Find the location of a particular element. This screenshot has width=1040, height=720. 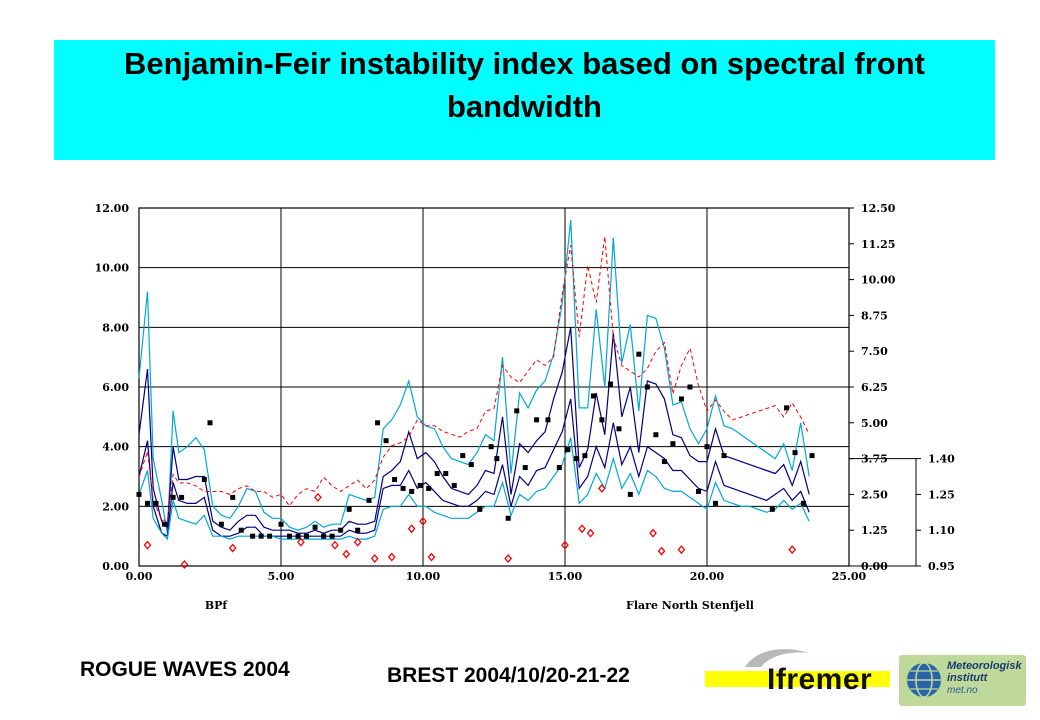

ifremer-wordmark: Ifremer is located at coordinates (820, 679).